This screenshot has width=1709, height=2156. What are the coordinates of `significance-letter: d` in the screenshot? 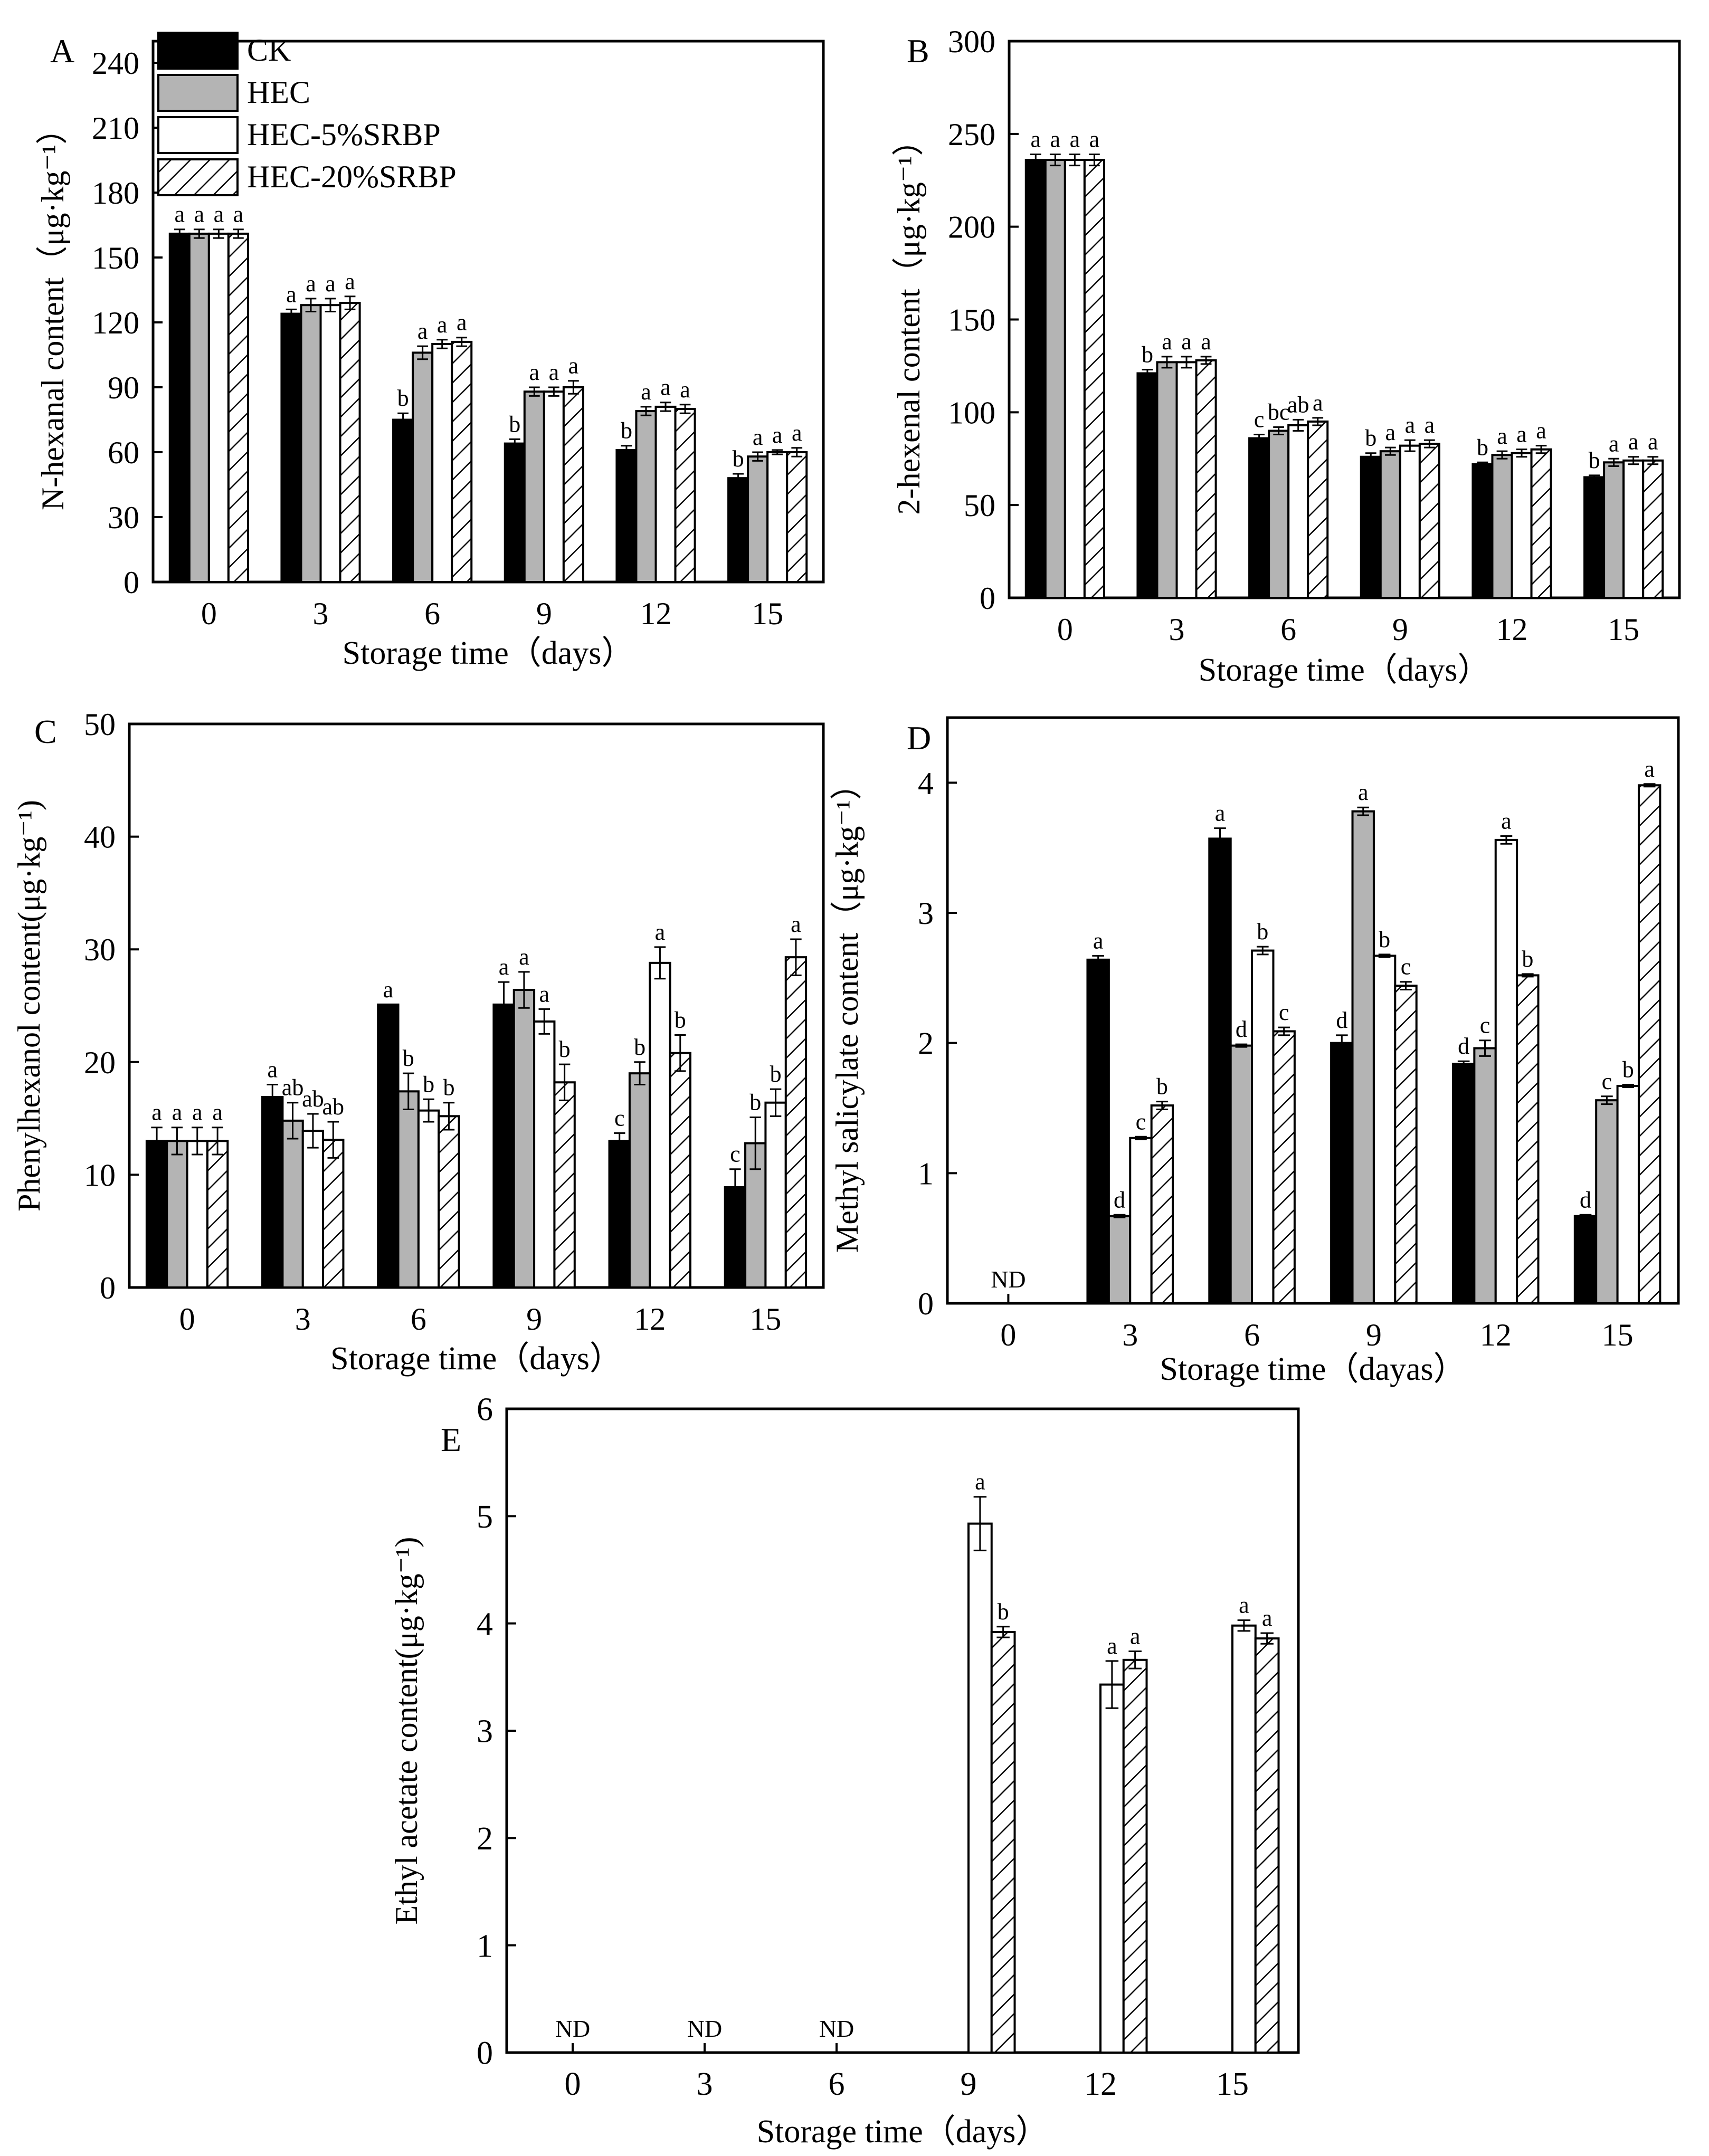 It's located at (1341, 1020).